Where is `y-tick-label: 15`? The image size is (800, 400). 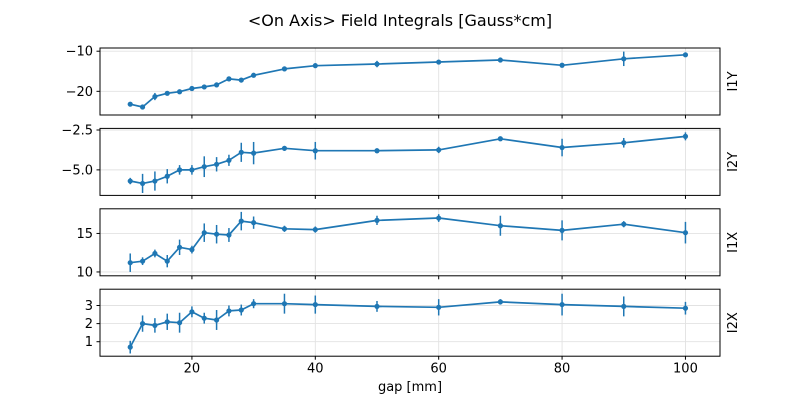 y-tick-label: 15 is located at coordinates (84, 234).